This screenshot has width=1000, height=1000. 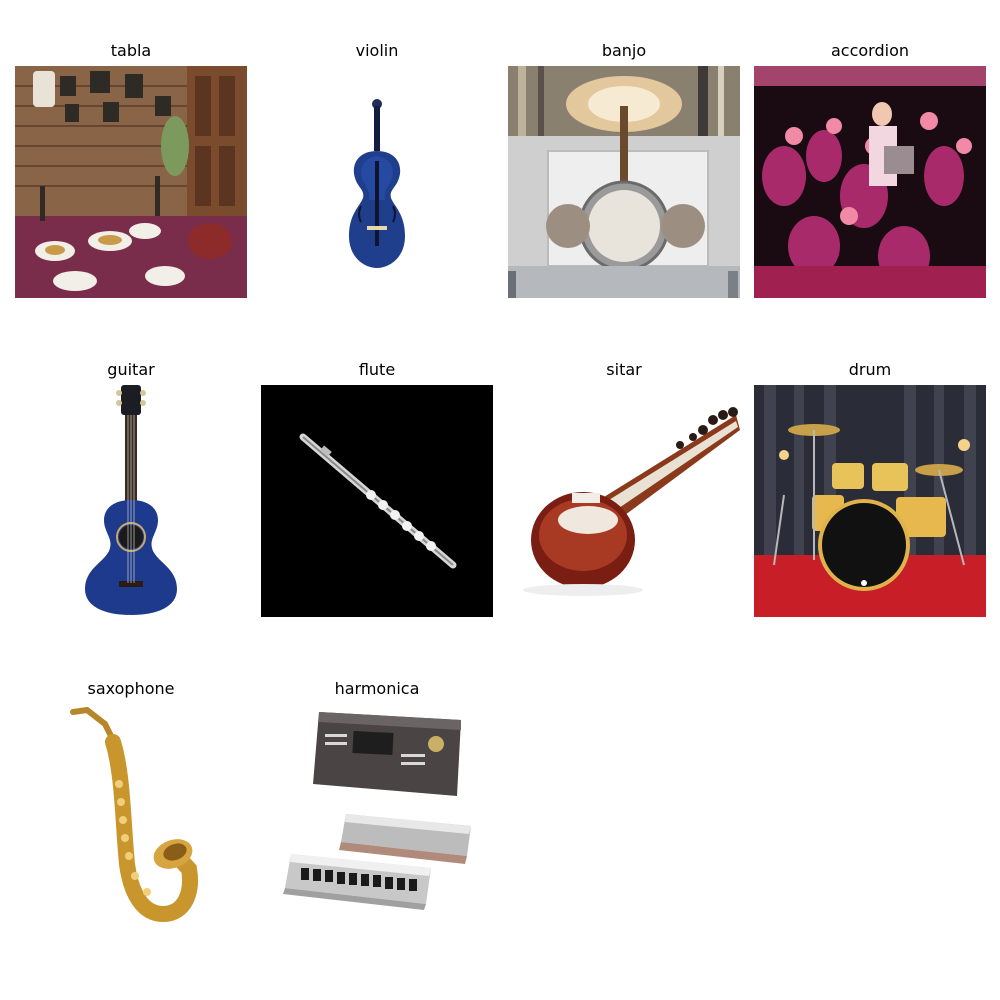 I want to click on image-caption: tabla, so click(x=131, y=50).